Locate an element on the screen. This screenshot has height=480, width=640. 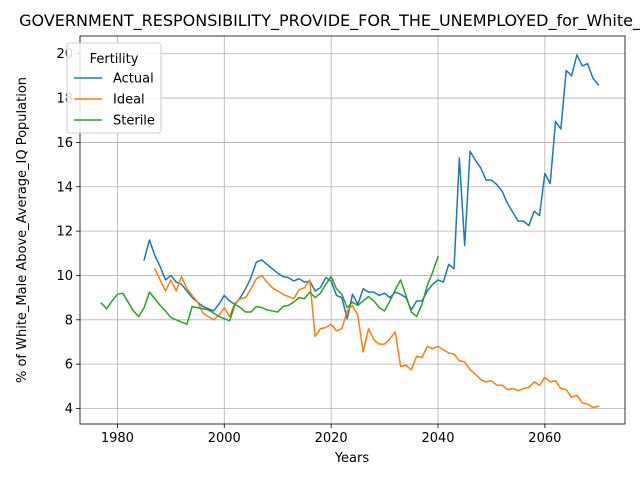
series-line-sterile is located at coordinates (269, 290).